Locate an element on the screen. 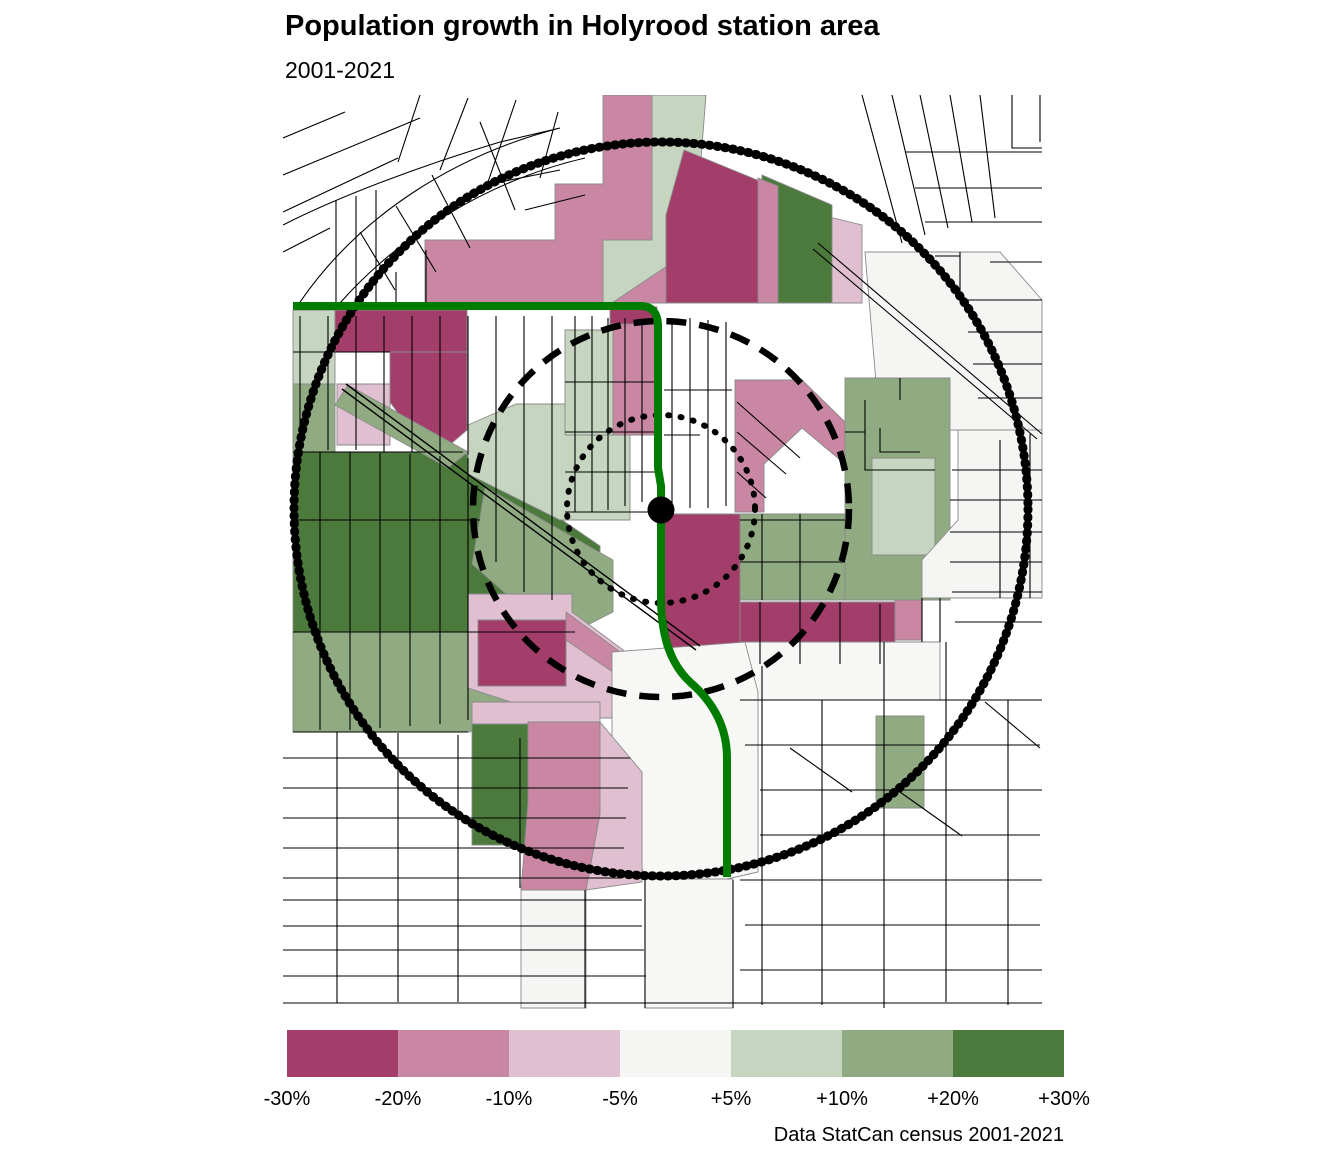  legend-label-plus10: +10% is located at coordinates (842, 1099).